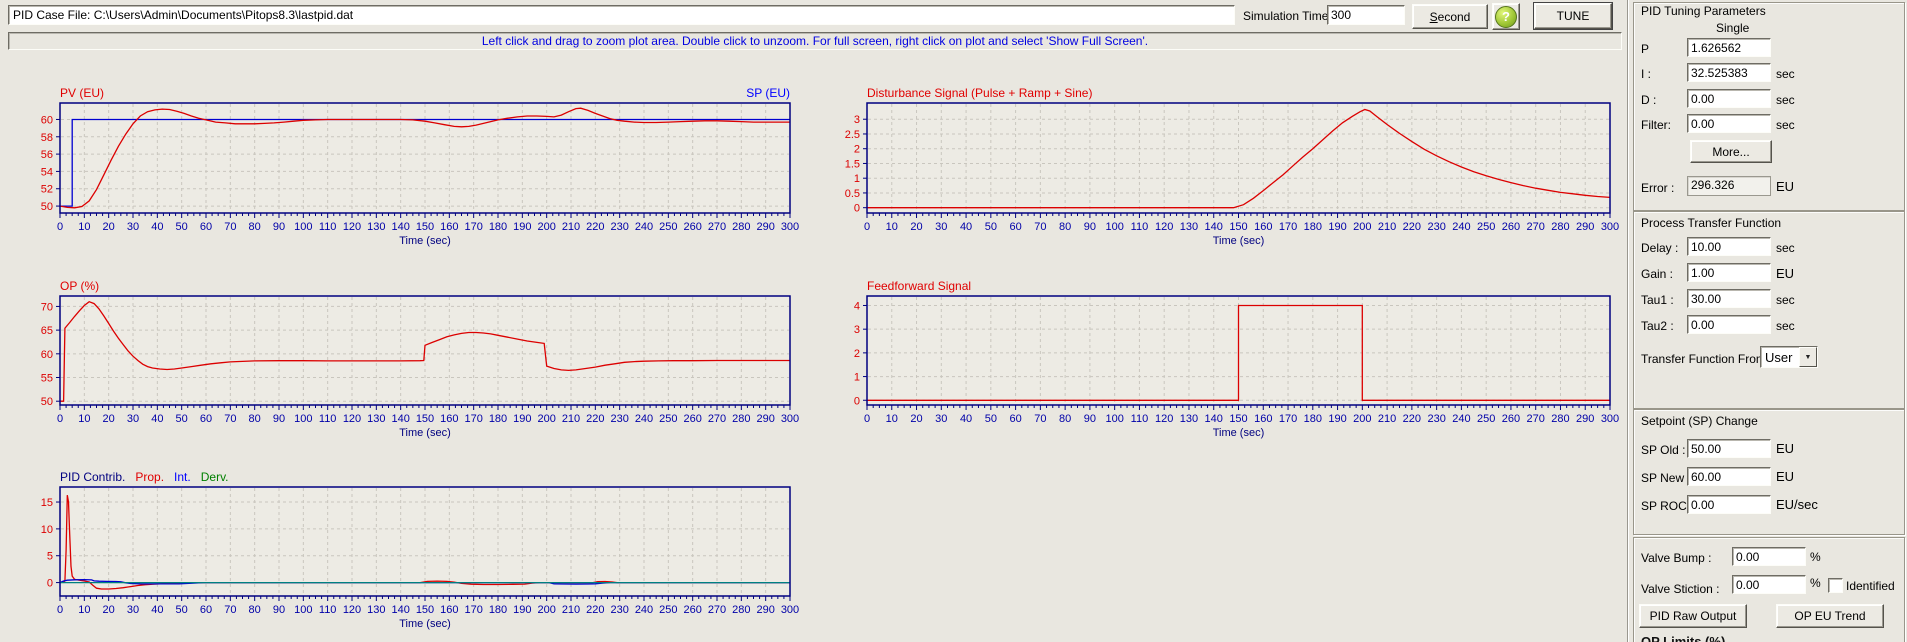 This screenshot has height=642, width=1907. Describe the element at coordinates (852, 194) in the screenshot. I see `svg-text: 0.5` at that location.